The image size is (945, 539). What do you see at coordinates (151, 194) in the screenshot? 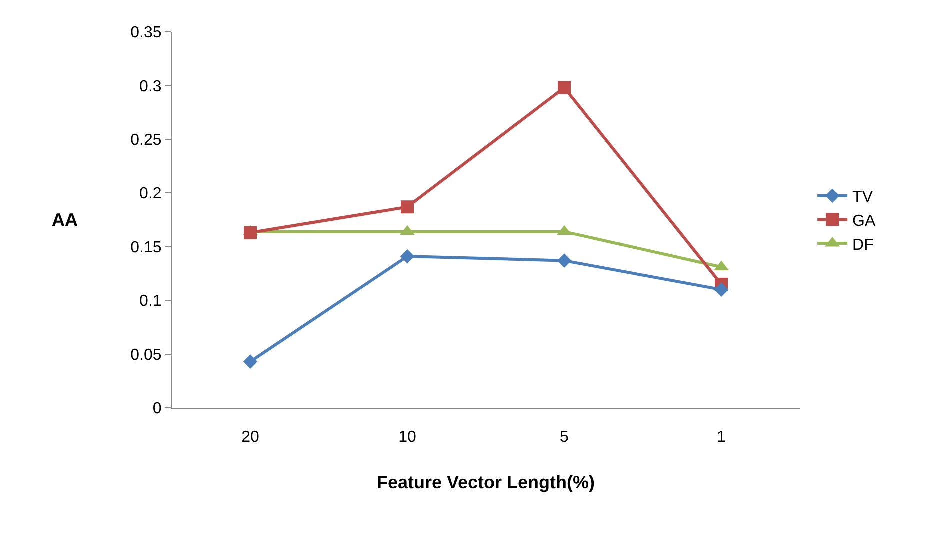
I see `y-tick-label: 0.2` at bounding box center [151, 194].